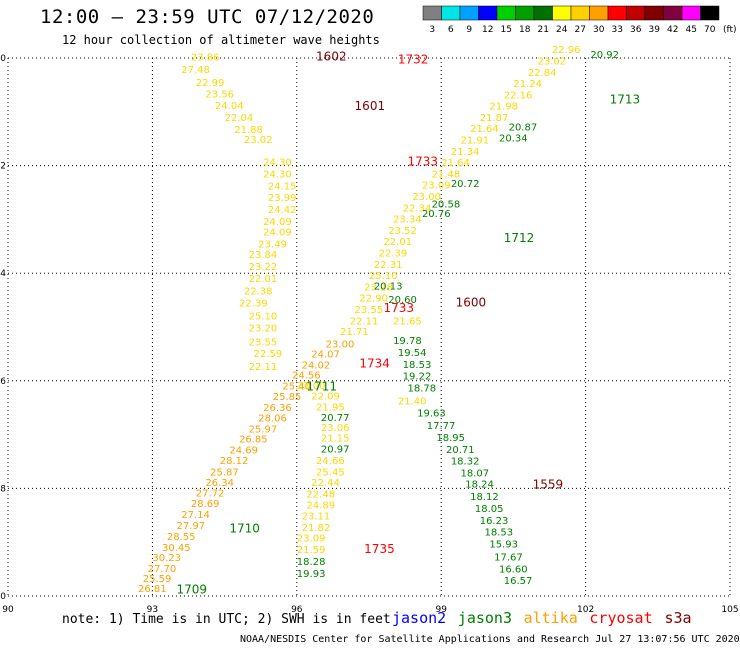  What do you see at coordinates (518, 95) in the screenshot?
I see `wave-height-label: 22.16` at bounding box center [518, 95].